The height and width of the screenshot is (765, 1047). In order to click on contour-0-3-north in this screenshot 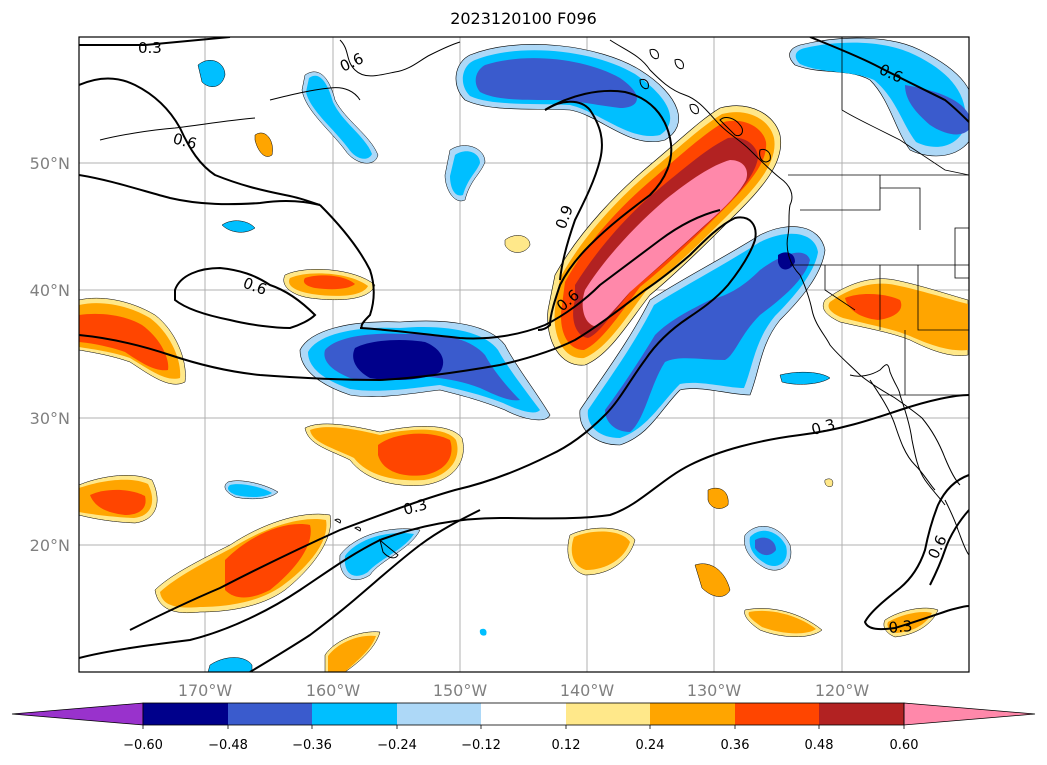, I will do `click(155, 41)`.